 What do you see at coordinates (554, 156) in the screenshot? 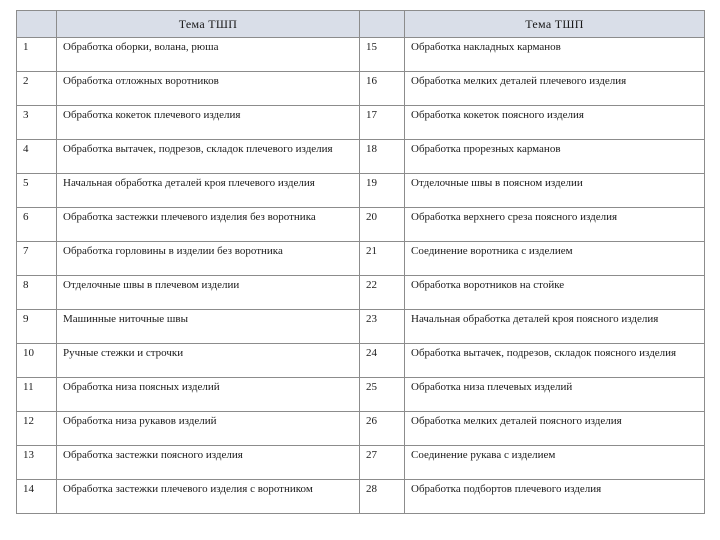
I see `topic-title: Обработка прорезных карманов` at bounding box center [554, 156].